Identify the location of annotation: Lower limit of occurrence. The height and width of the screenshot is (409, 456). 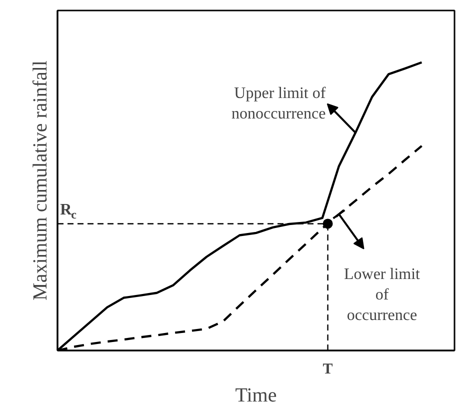
(382, 295).